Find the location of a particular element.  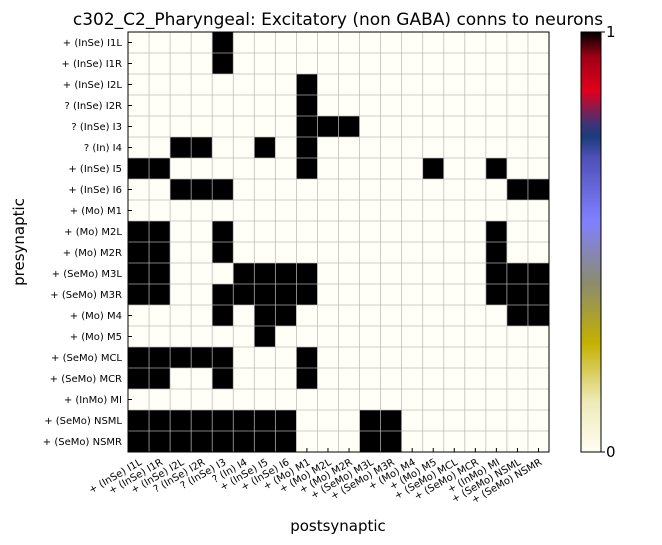

y-tick-label: + (SeMo) MCR is located at coordinates (86, 379).